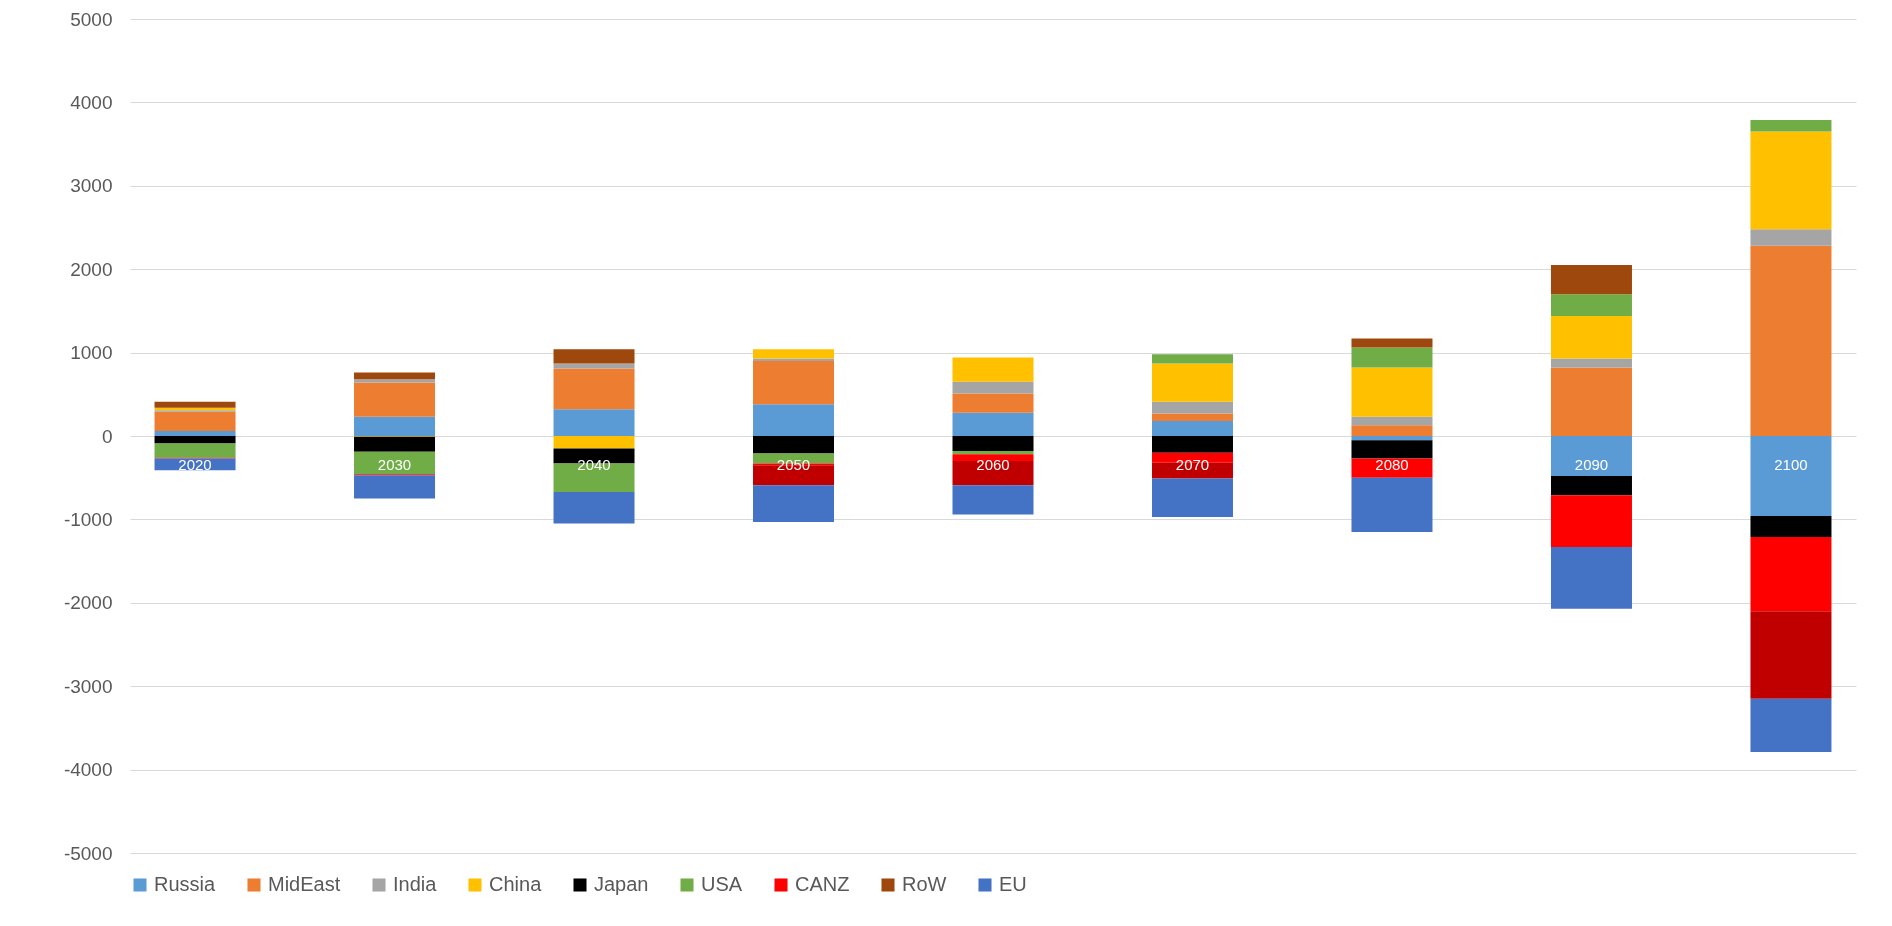  What do you see at coordinates (1013, 884) in the screenshot?
I see `legend-label: EU` at bounding box center [1013, 884].